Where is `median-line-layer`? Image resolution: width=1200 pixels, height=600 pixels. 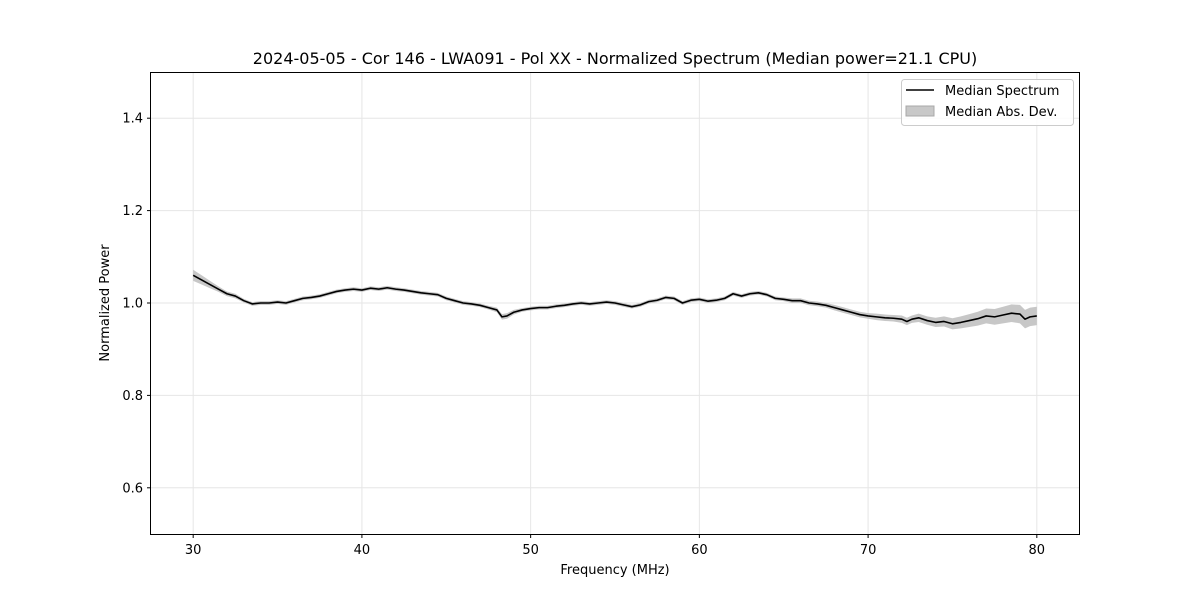
median-line-layer is located at coordinates (614, 299).